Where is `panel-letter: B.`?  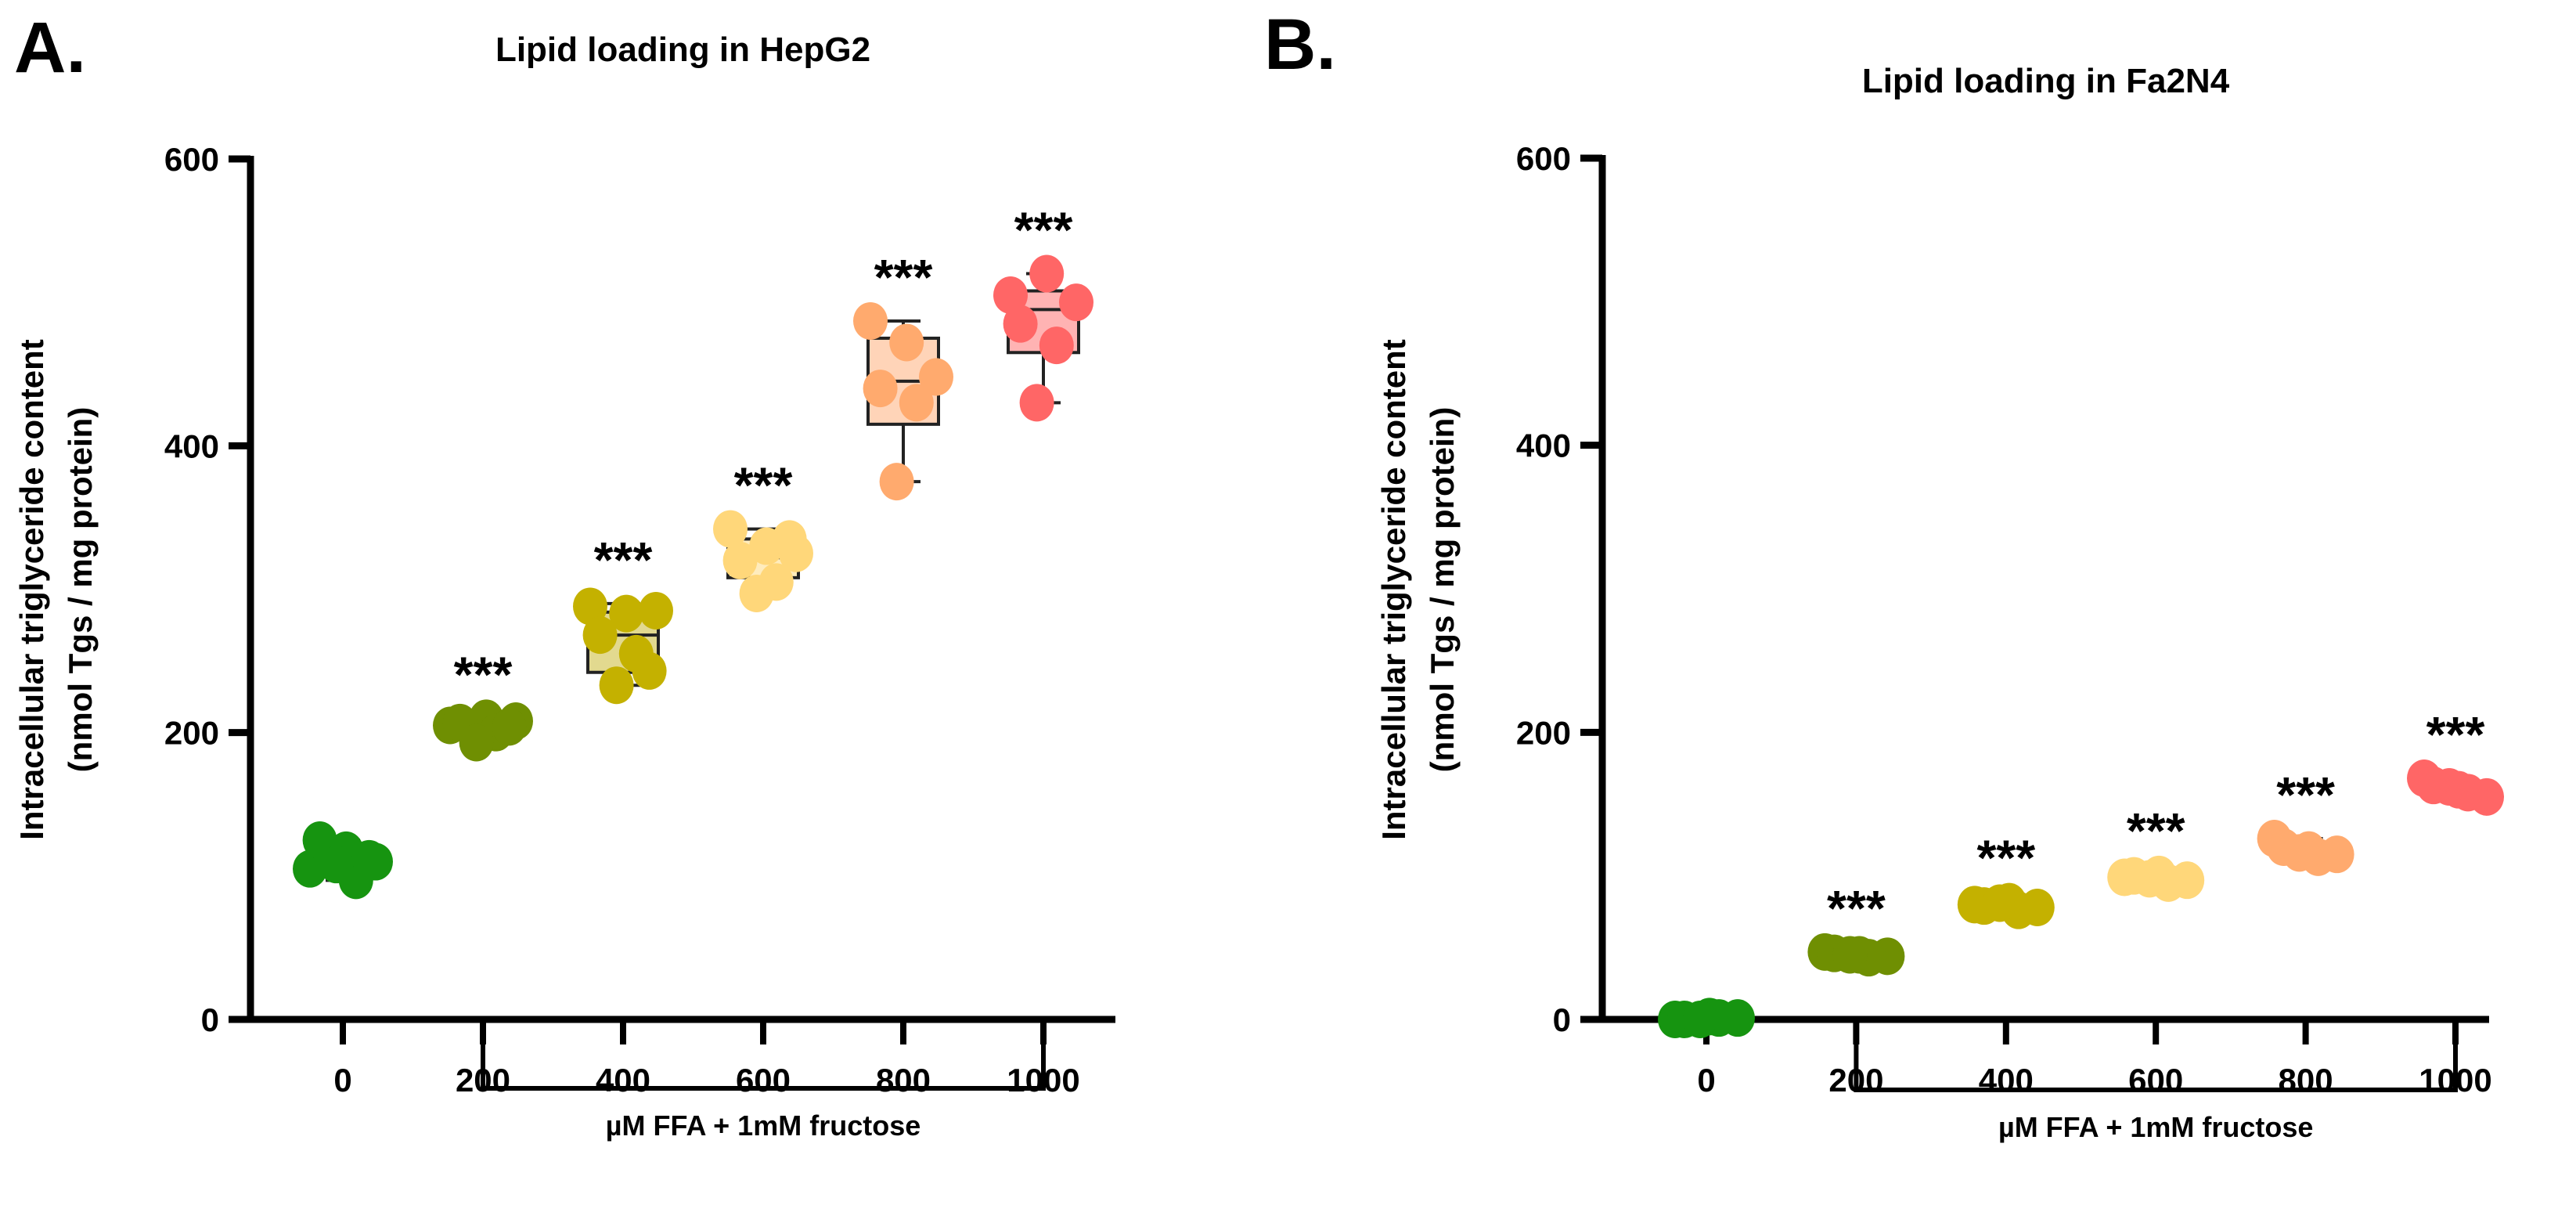 panel-letter: B. is located at coordinates (1300, 45).